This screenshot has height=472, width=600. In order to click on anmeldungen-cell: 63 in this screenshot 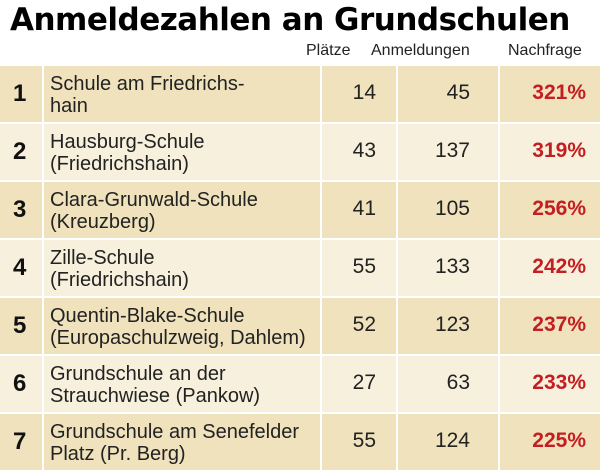, I will do `click(448, 384)`.